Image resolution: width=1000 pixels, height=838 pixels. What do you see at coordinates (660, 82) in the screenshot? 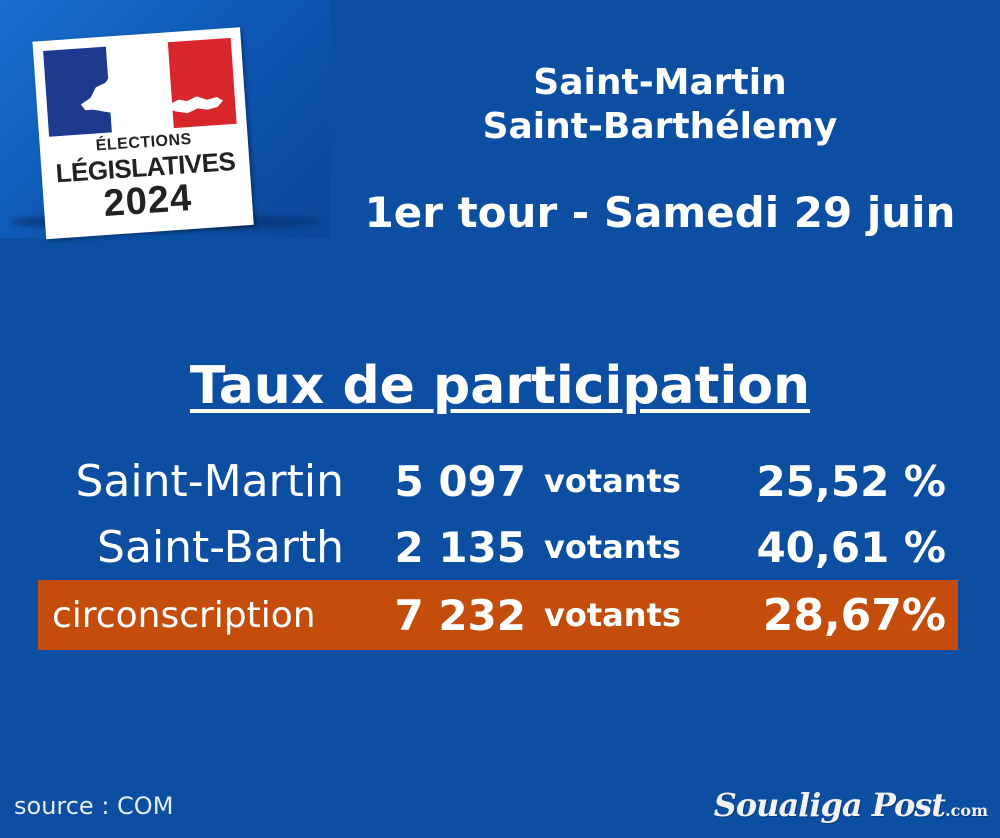
I see `header-territory-1: Saint-Martin` at bounding box center [660, 82].